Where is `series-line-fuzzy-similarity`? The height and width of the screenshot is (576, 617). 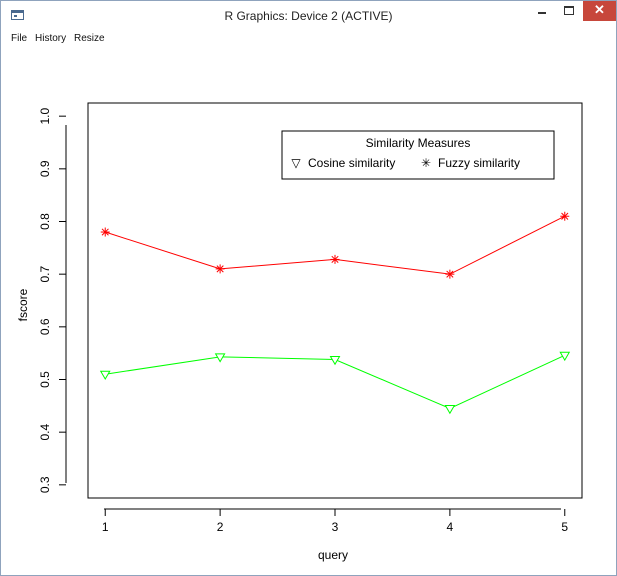 series-line-fuzzy-similarity is located at coordinates (335, 245).